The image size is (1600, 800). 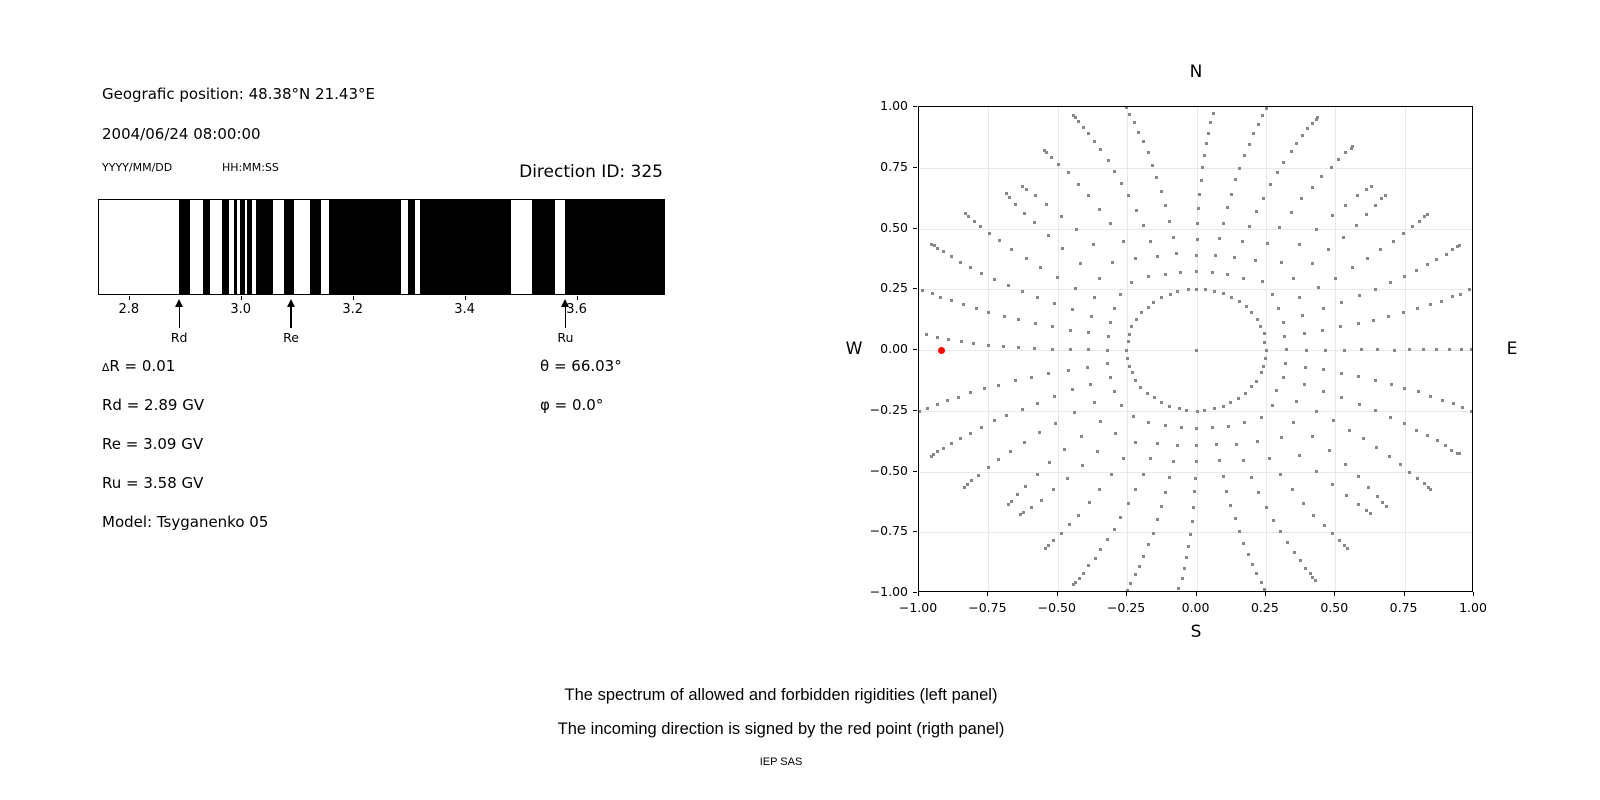 What do you see at coordinates (888, 591) in the screenshot?
I see `y-axis-tick-label: −1.00` at bounding box center [888, 591].